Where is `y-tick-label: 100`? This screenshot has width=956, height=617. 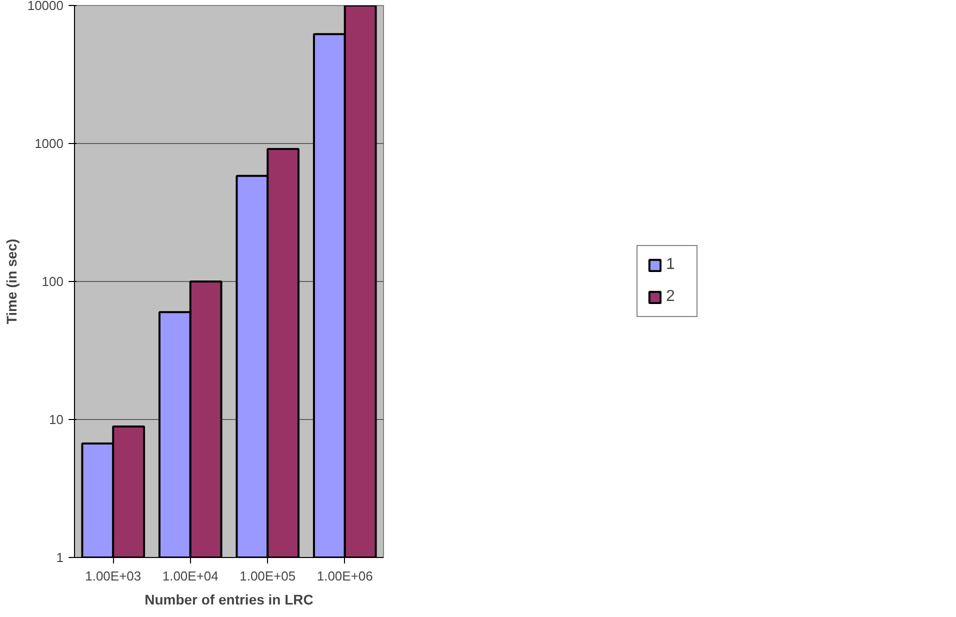 y-tick-label: 100 is located at coordinates (53, 281).